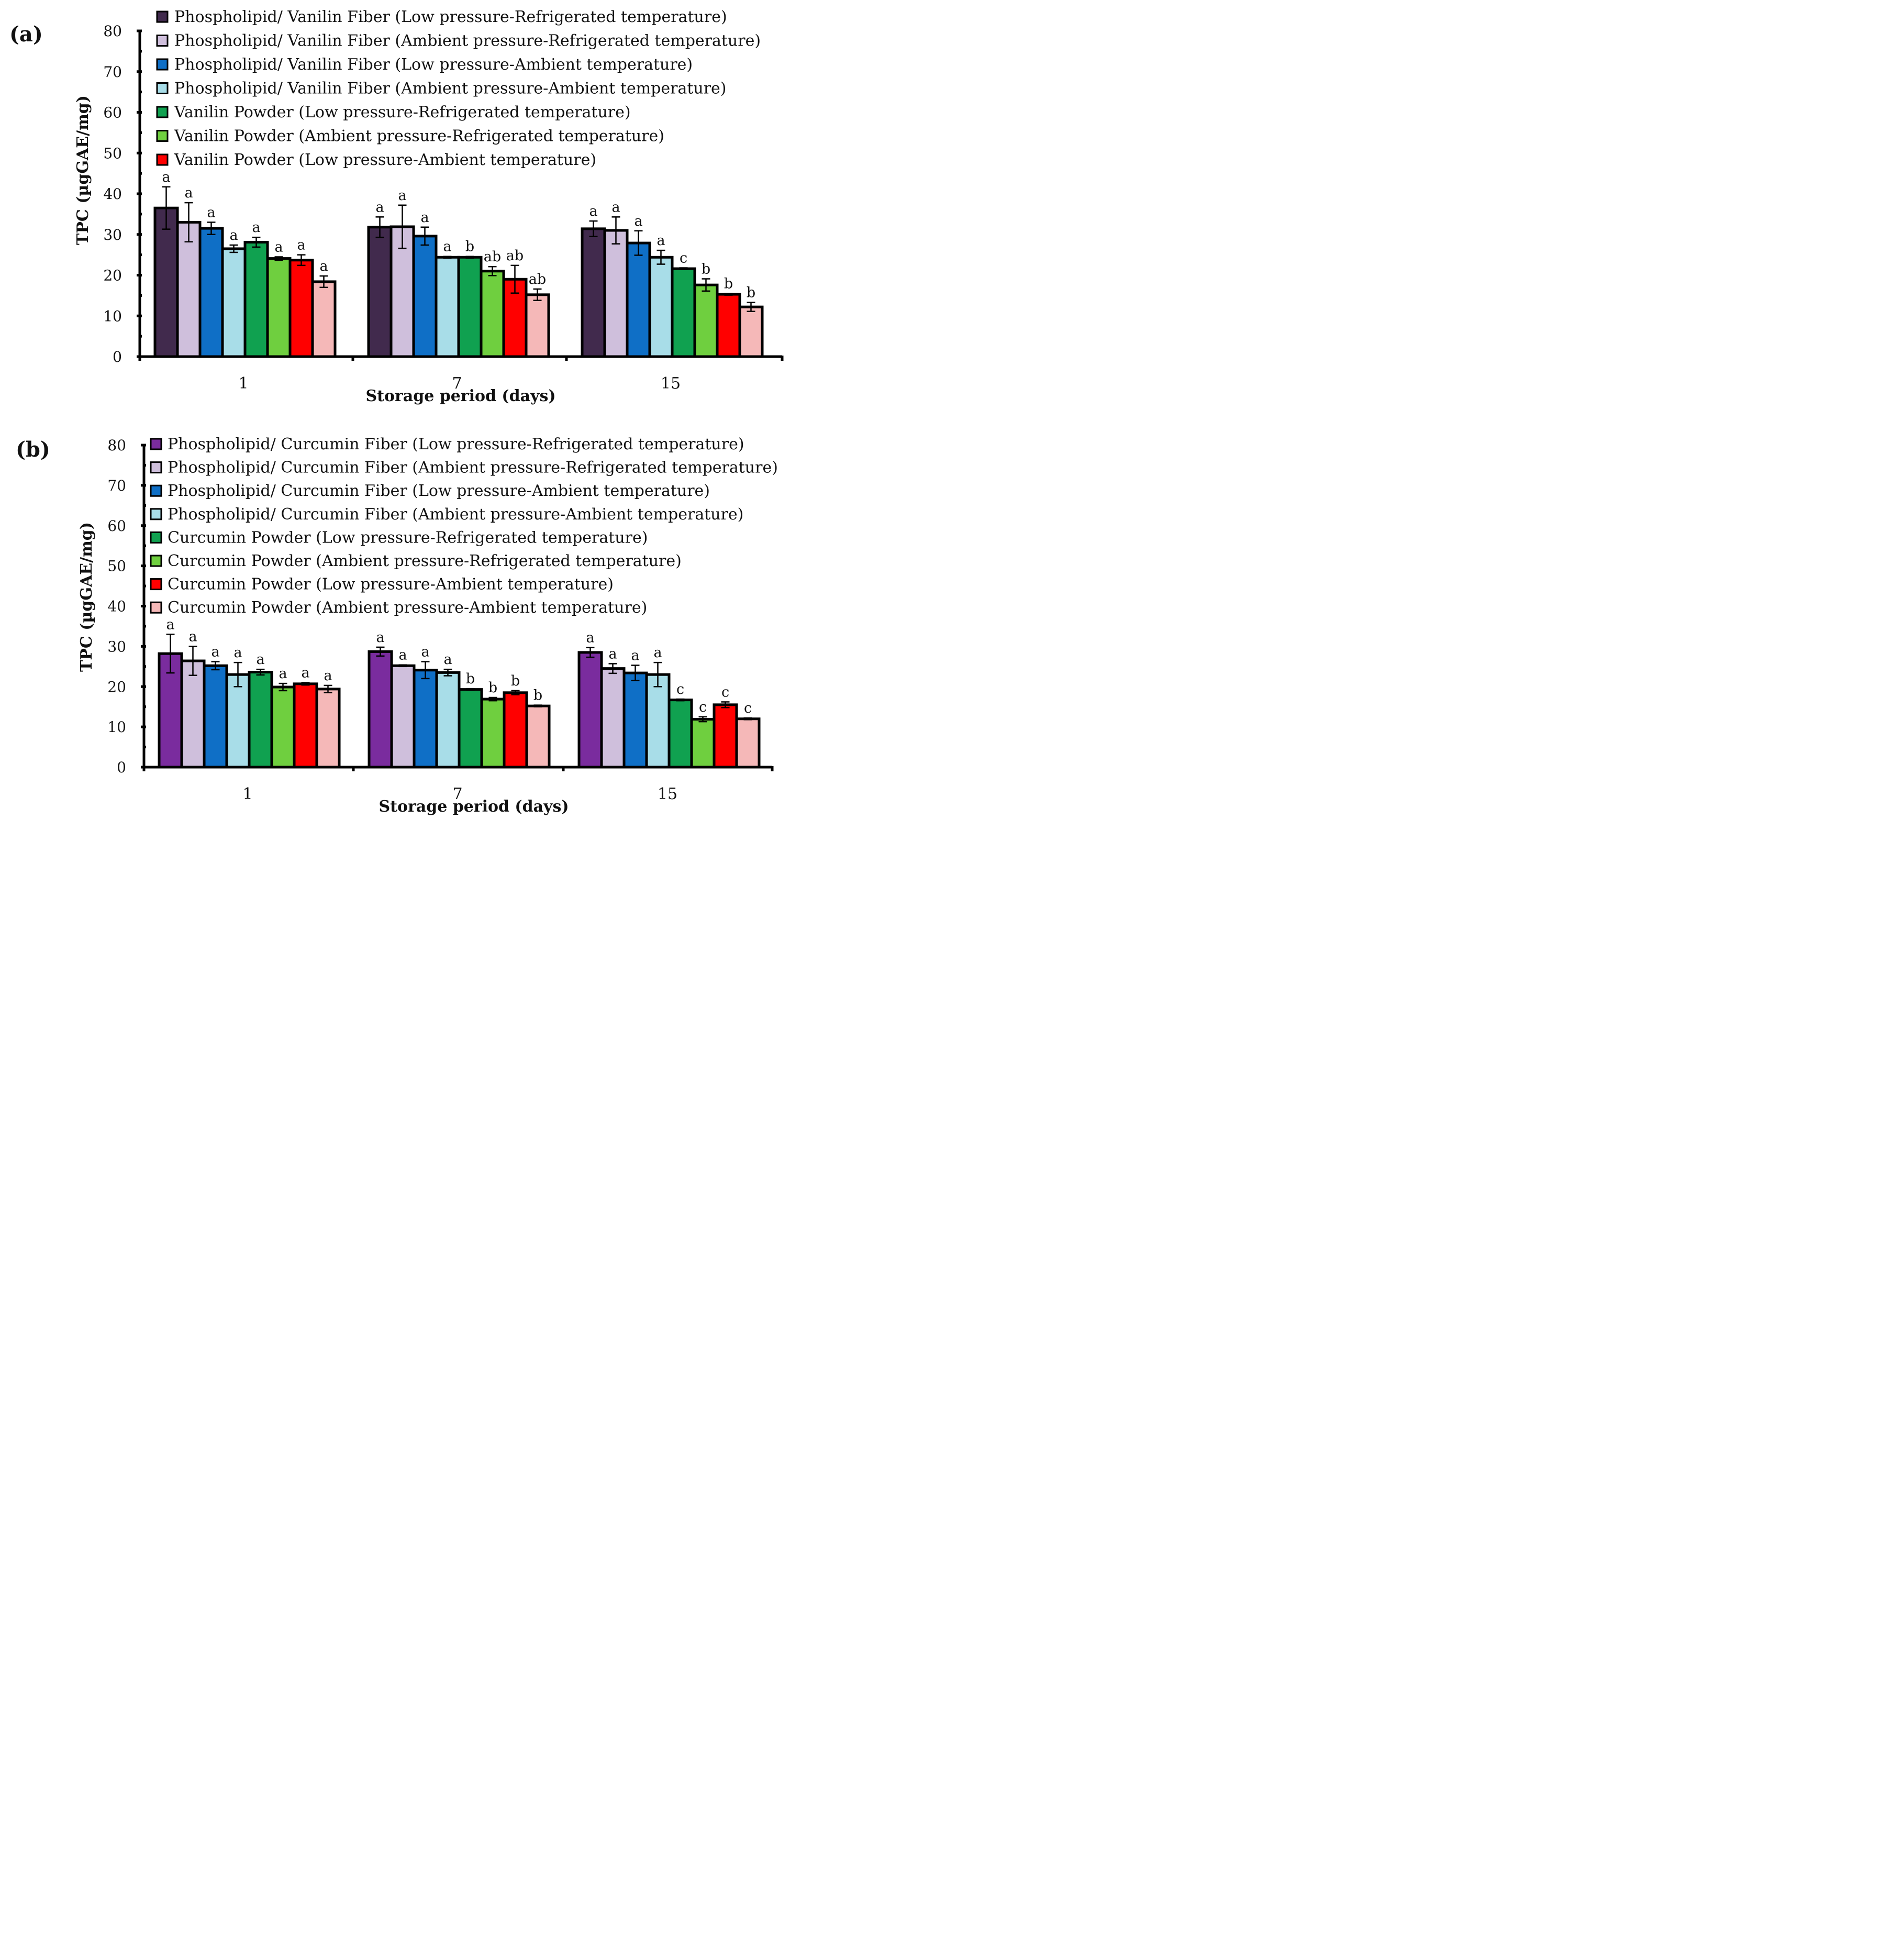 This screenshot has width=1903, height=1960. Describe the element at coordinates (117, 606) in the screenshot. I see `y-tick-label: 40` at that location.